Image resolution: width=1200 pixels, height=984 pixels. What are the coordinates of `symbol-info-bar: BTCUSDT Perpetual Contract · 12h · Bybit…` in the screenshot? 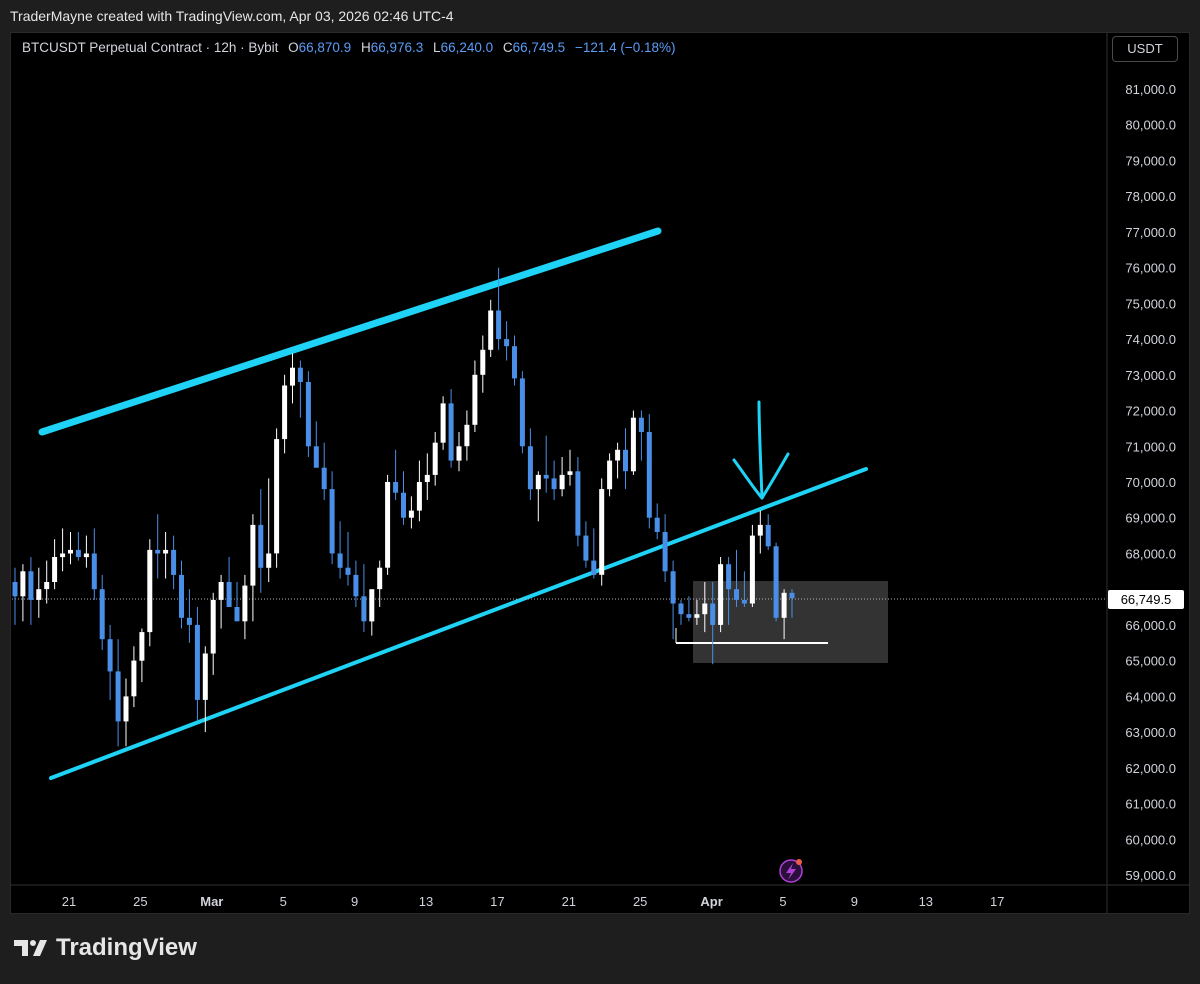 It's located at (352, 47).